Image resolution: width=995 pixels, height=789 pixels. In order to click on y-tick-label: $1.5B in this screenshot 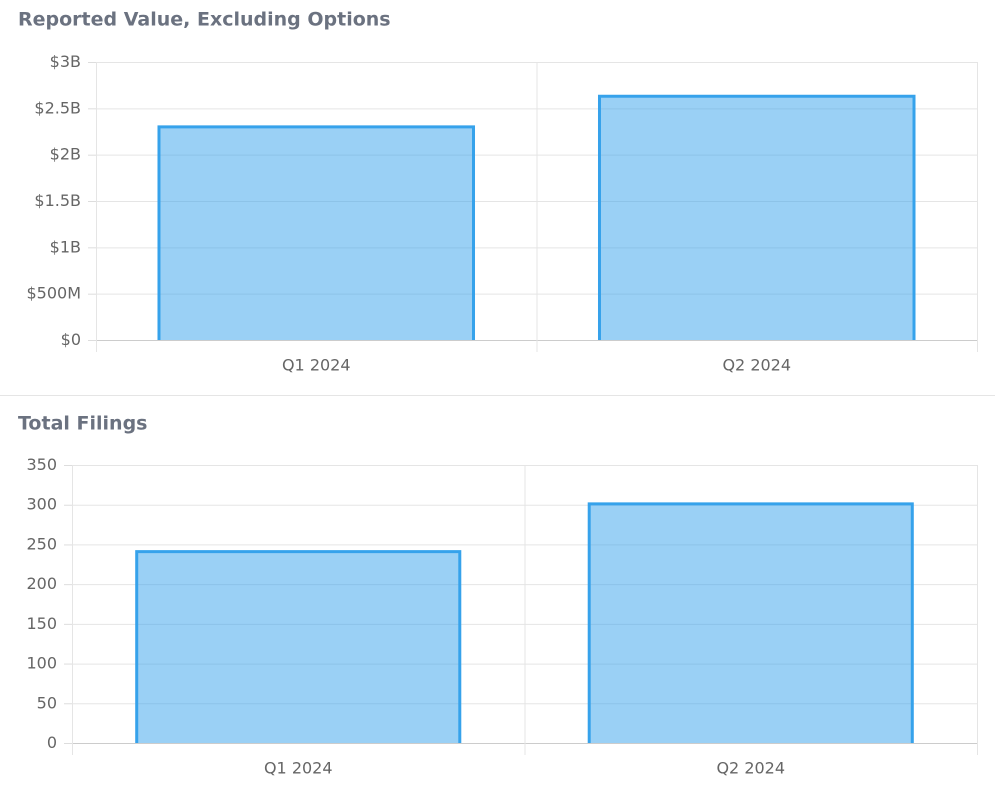, I will do `click(57, 200)`.